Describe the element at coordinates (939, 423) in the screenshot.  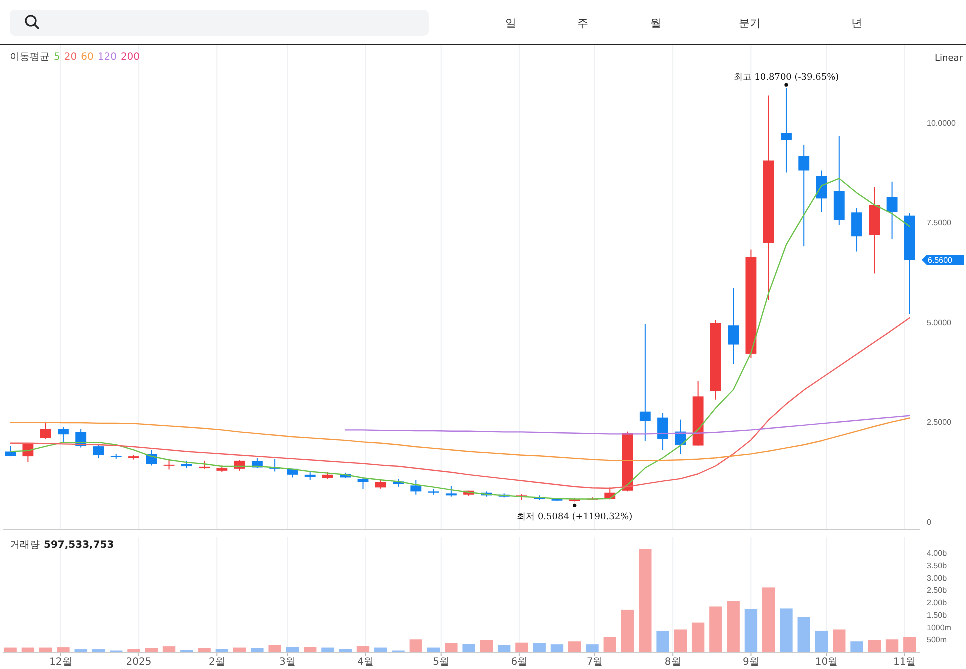
I see `y-tick-label: 2.5000` at that location.